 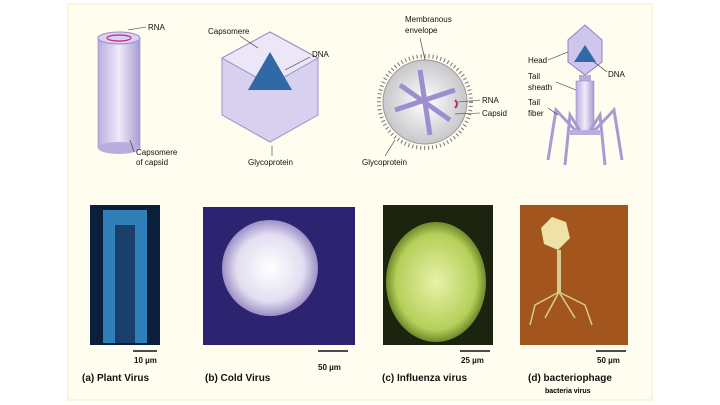 What do you see at coordinates (279, 276) in the screenshot?
I see `micrograph-b` at bounding box center [279, 276].